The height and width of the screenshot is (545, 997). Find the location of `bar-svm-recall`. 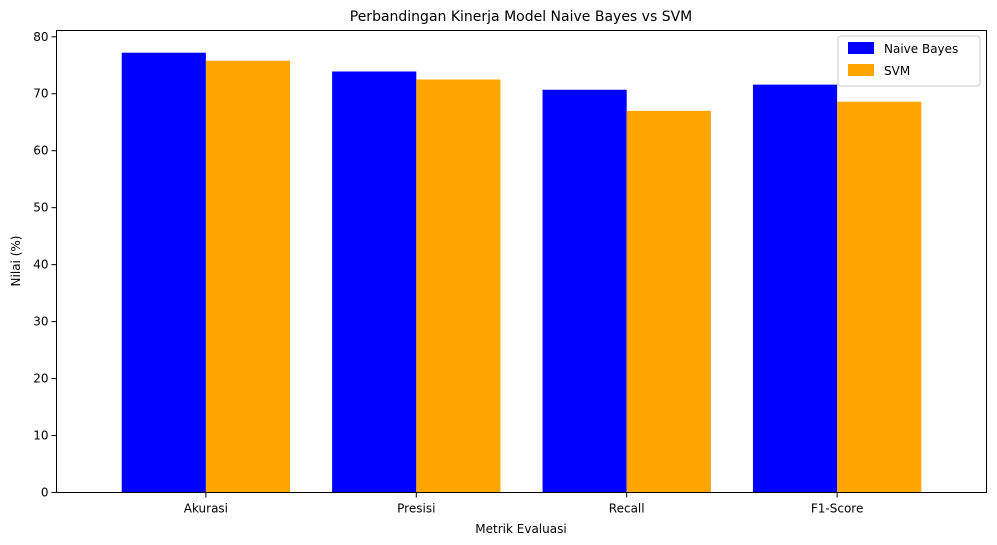

bar-svm-recall is located at coordinates (668, 301).